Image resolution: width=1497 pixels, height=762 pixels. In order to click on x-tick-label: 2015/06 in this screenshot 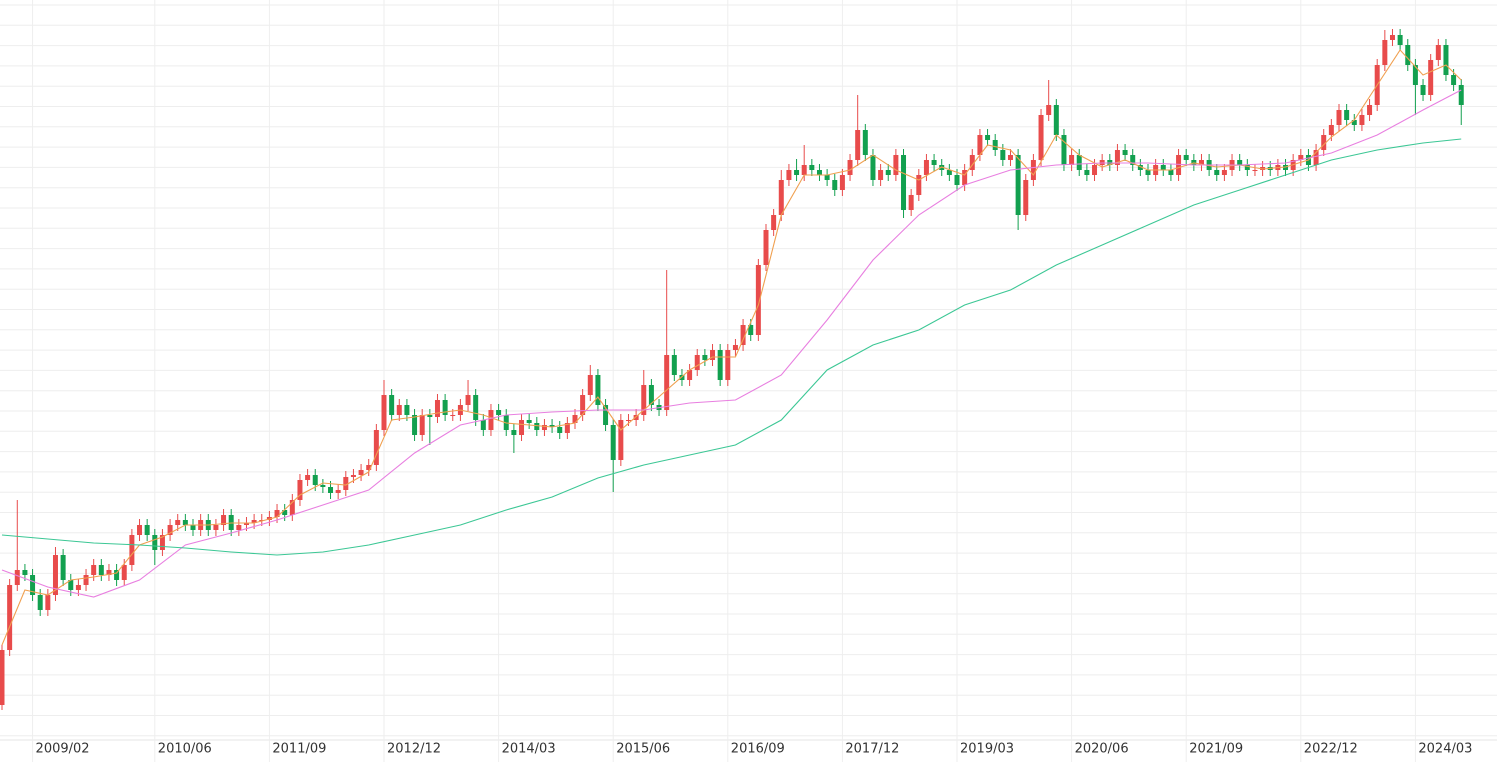, I will do `click(643, 749)`.